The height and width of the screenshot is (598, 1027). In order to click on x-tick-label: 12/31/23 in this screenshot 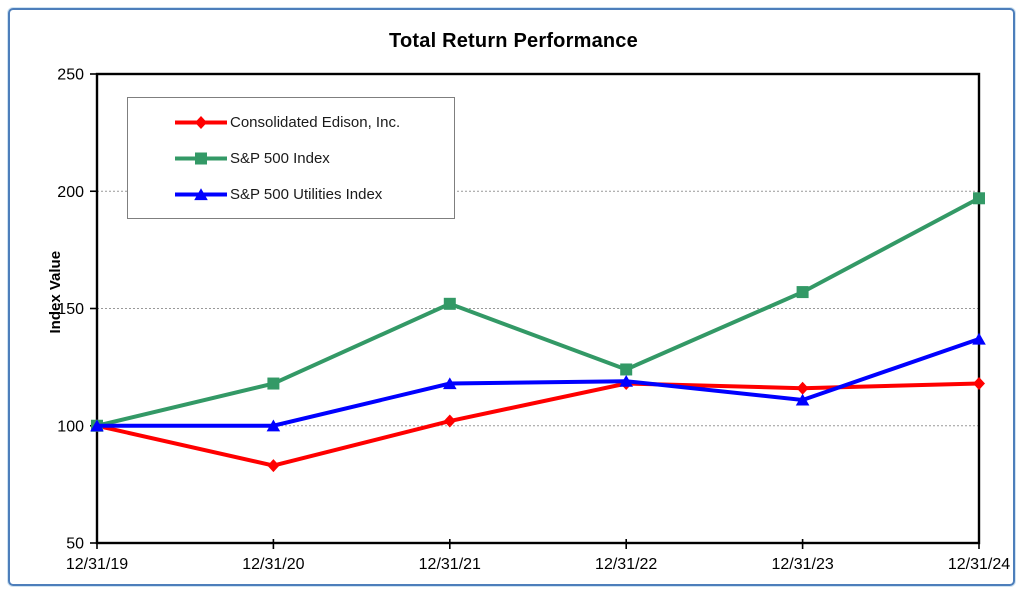, I will do `click(802, 564)`.